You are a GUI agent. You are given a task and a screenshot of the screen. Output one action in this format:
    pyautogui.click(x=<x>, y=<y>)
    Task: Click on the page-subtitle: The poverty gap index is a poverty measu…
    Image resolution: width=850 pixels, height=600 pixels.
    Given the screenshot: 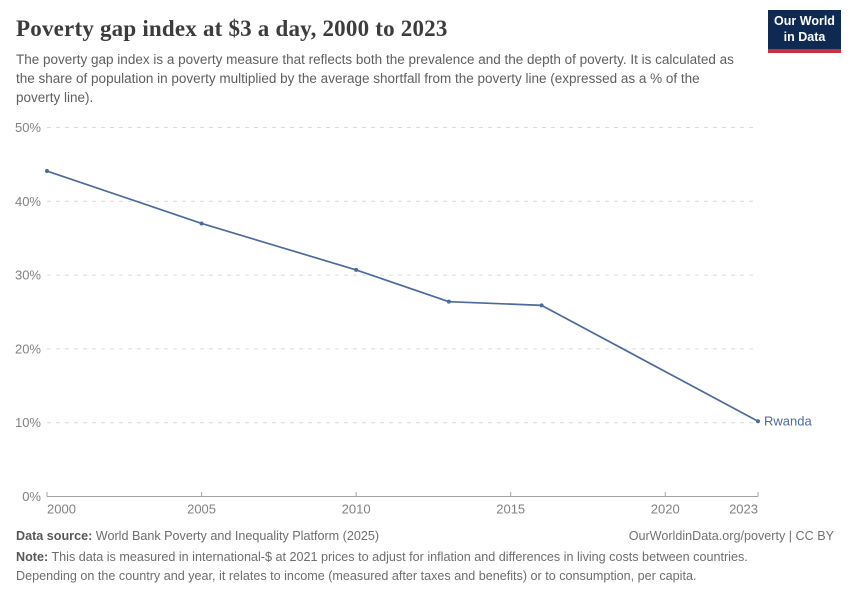 What is the action you would take?
    pyautogui.click(x=375, y=78)
    